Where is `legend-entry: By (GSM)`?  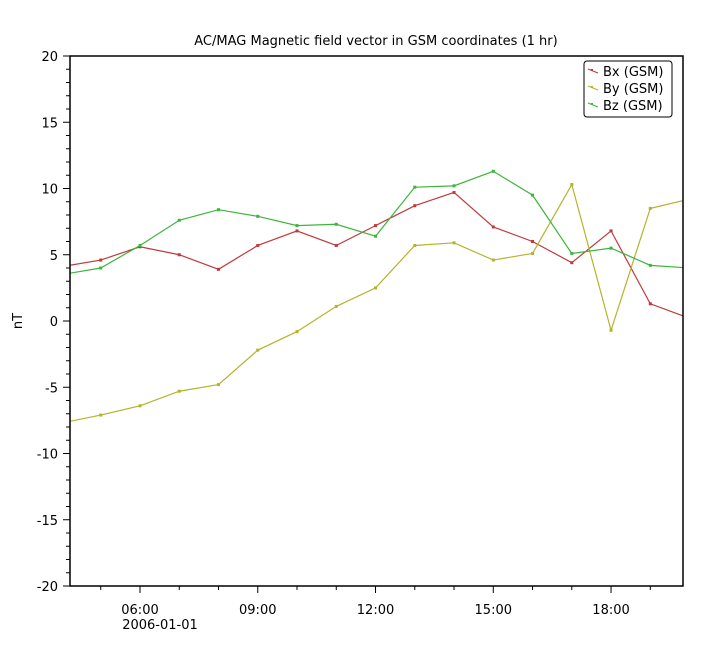 legend-entry: By (GSM) is located at coordinates (633, 89).